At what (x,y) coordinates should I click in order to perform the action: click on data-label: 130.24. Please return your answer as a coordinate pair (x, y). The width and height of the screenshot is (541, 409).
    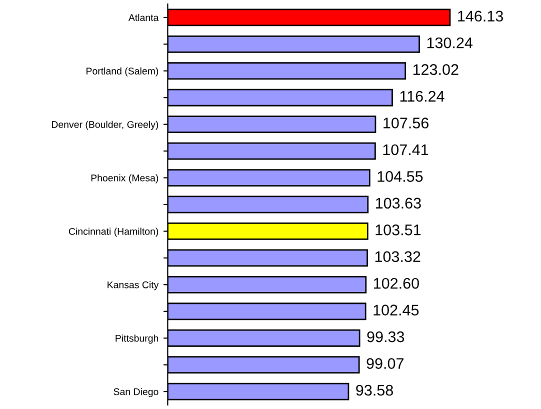
    Looking at the image, I should click on (450, 42).